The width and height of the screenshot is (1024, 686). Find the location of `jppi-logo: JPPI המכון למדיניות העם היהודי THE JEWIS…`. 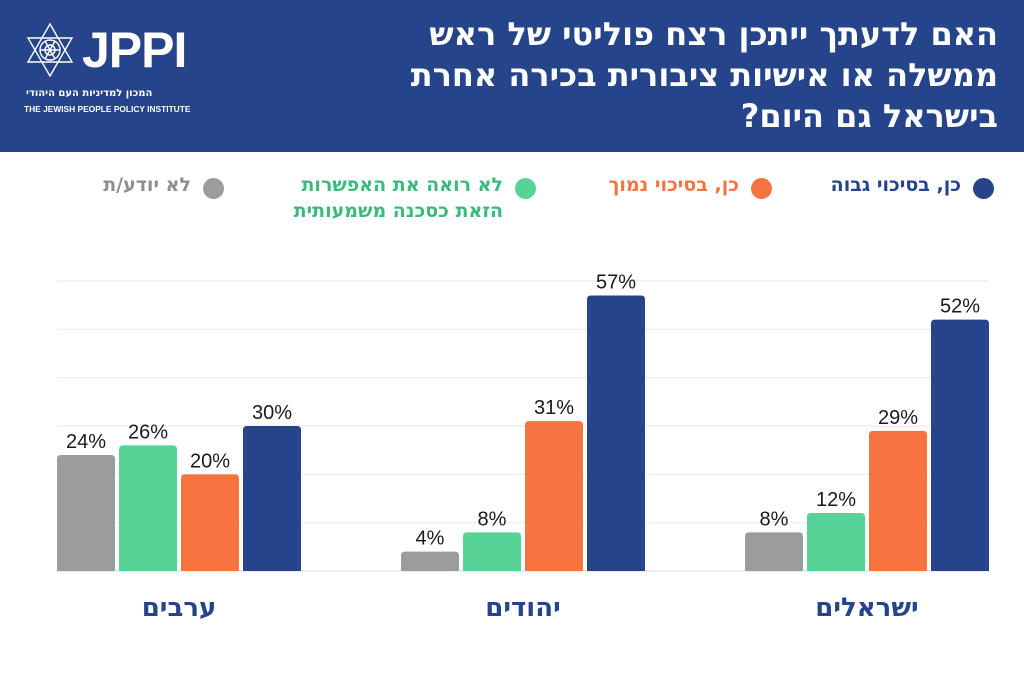

jppi-logo: JPPI המכון למדיניות העם היהודי THE JEWIS… is located at coordinates (107, 70).